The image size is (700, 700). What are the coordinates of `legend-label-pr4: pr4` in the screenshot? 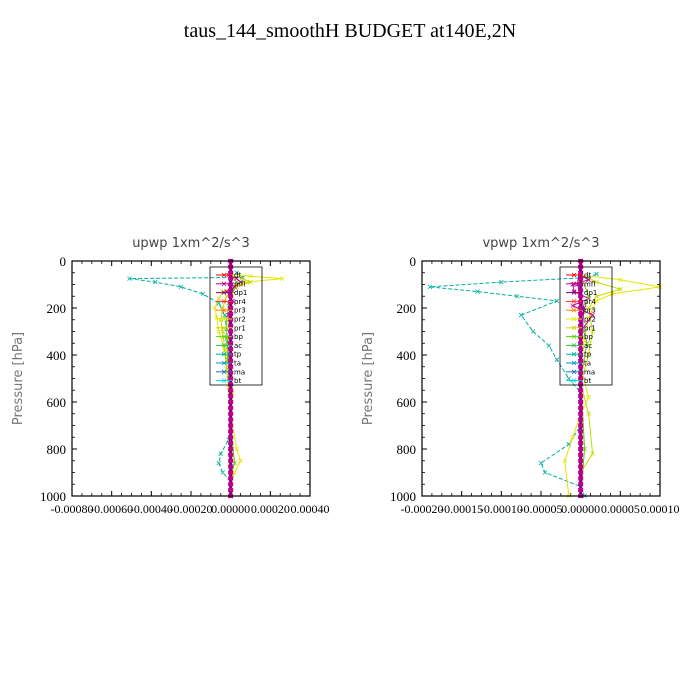 It's located at (590, 302).